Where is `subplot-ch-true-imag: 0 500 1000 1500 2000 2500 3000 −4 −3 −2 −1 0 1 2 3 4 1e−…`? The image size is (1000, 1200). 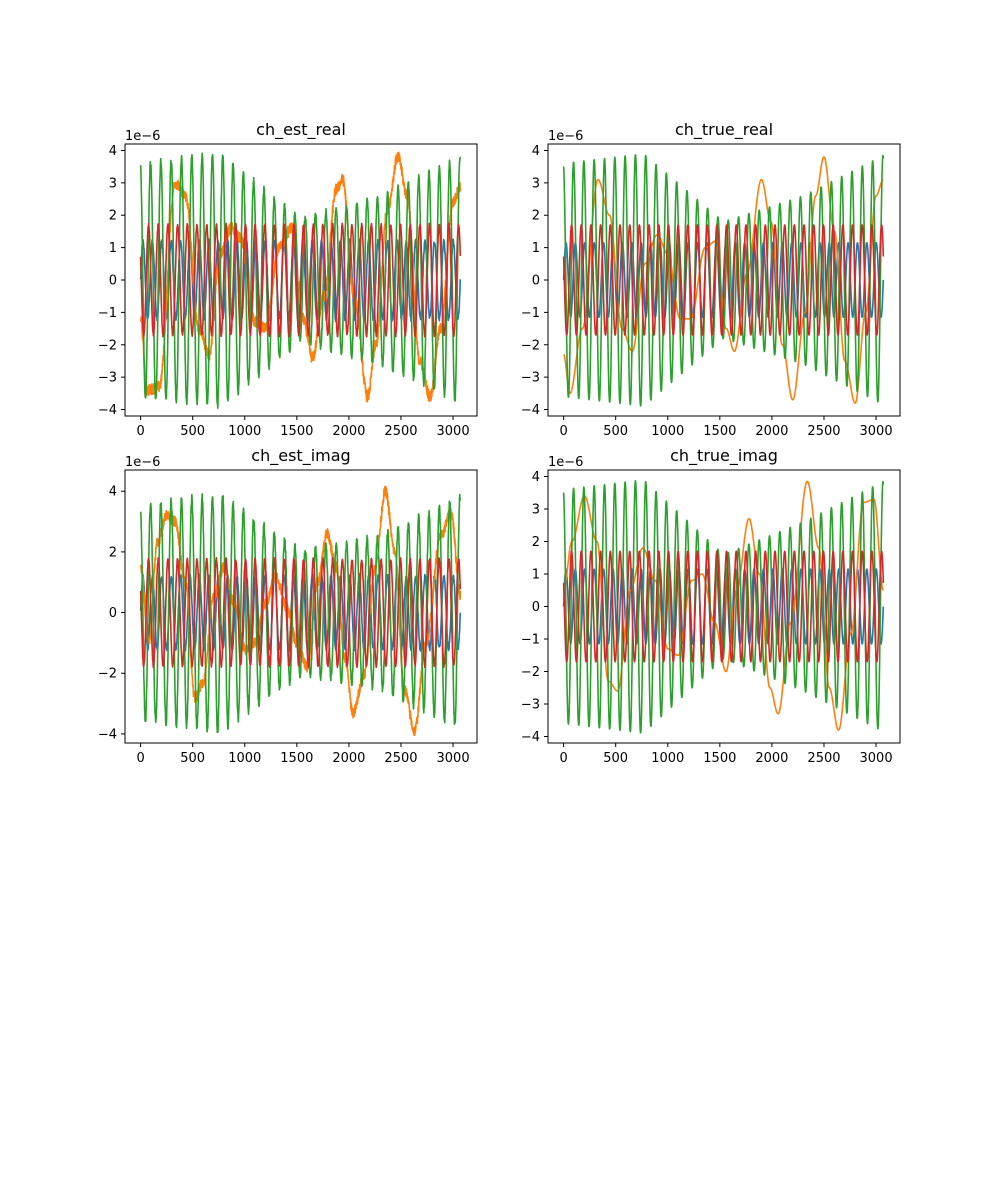 subplot-ch-true-imag: 0 500 1000 1500 2000 2500 3000 −4 −3 −2 −1 0 1 2 3 4 1e−… is located at coordinates (711, 606).